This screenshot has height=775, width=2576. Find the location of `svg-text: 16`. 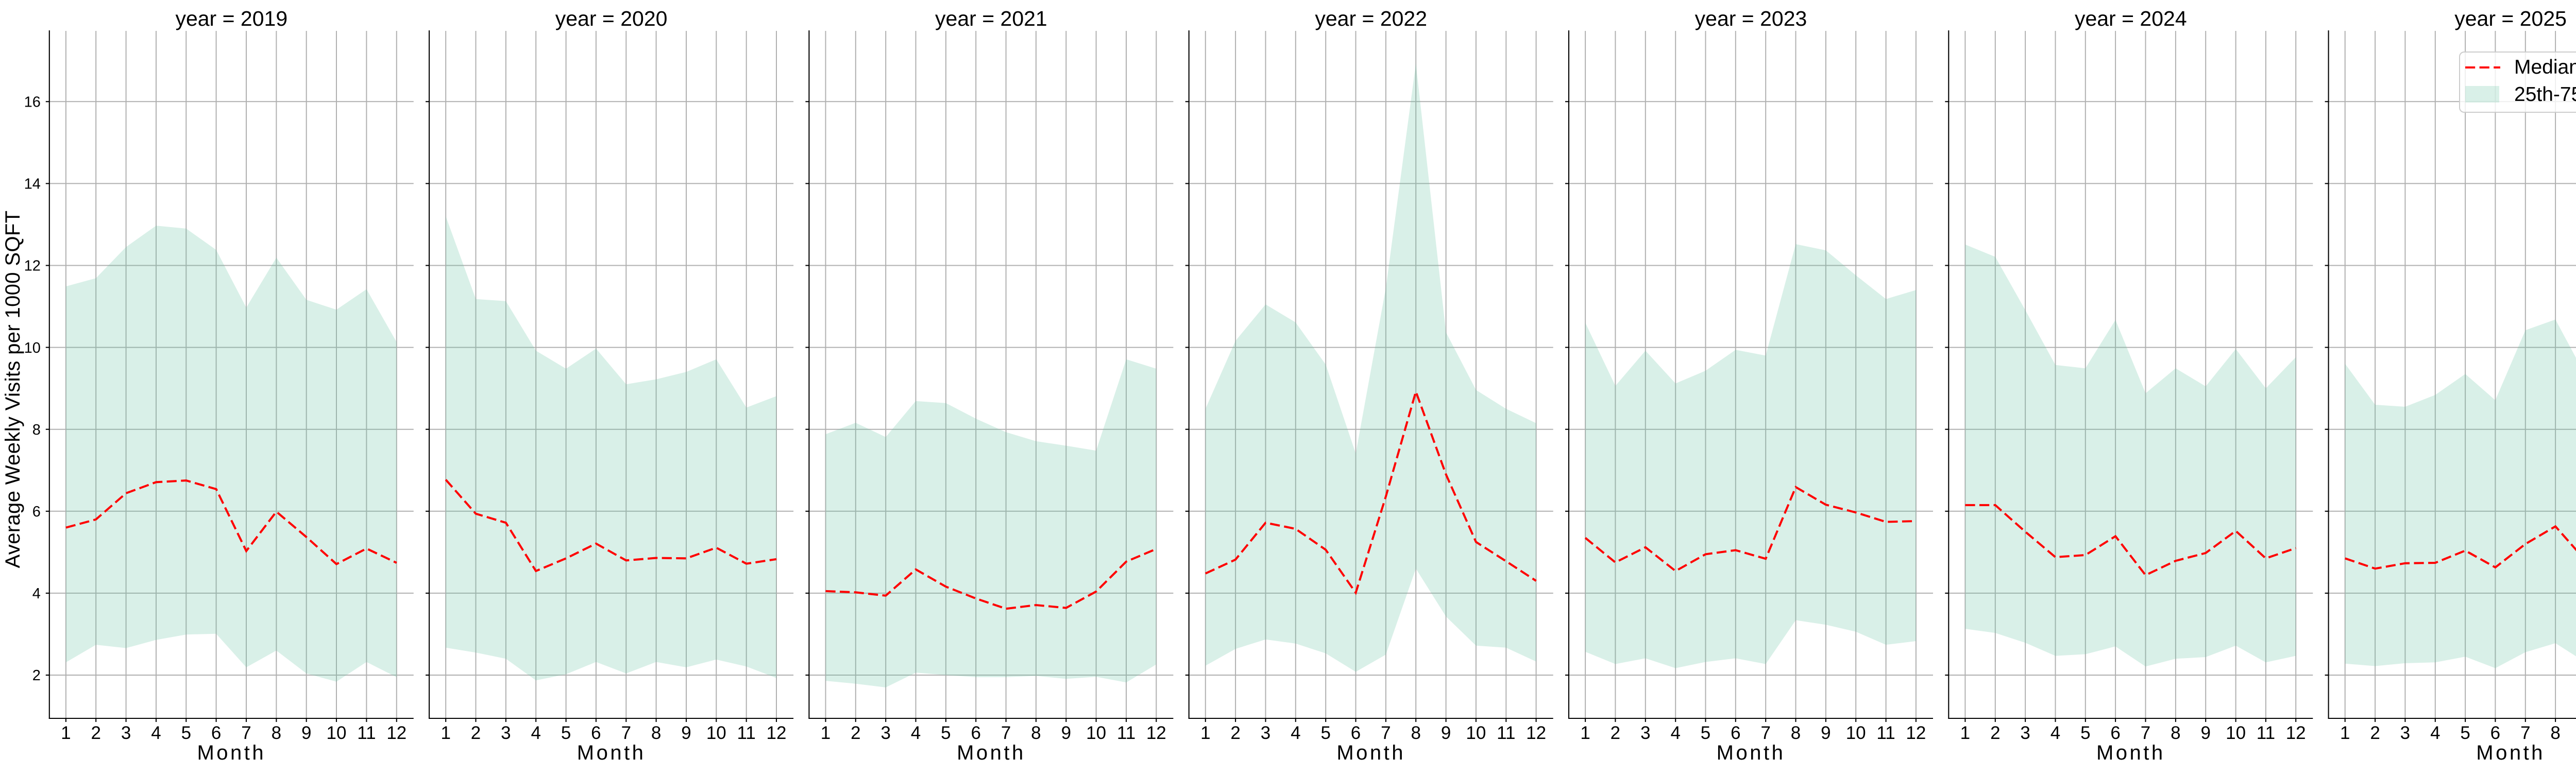

svg-text: 16 is located at coordinates (32, 102).